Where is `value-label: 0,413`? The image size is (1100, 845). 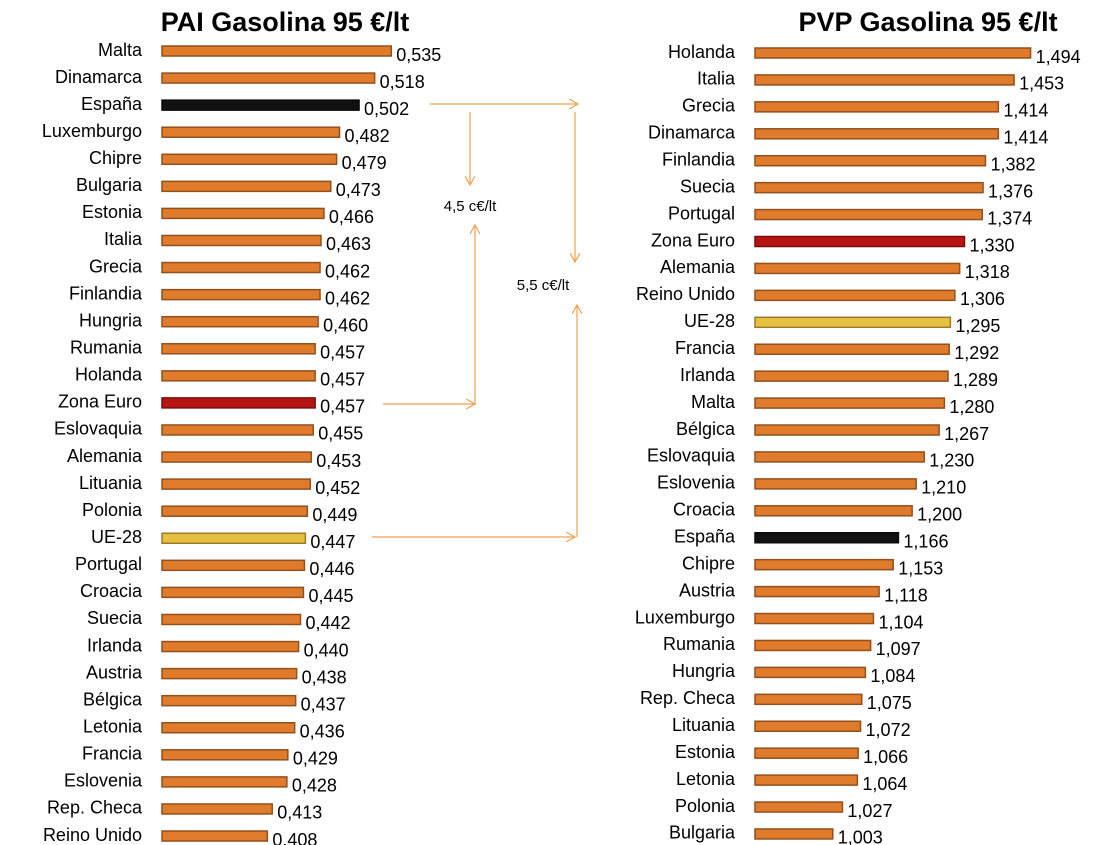
value-label: 0,413 is located at coordinates (299, 813).